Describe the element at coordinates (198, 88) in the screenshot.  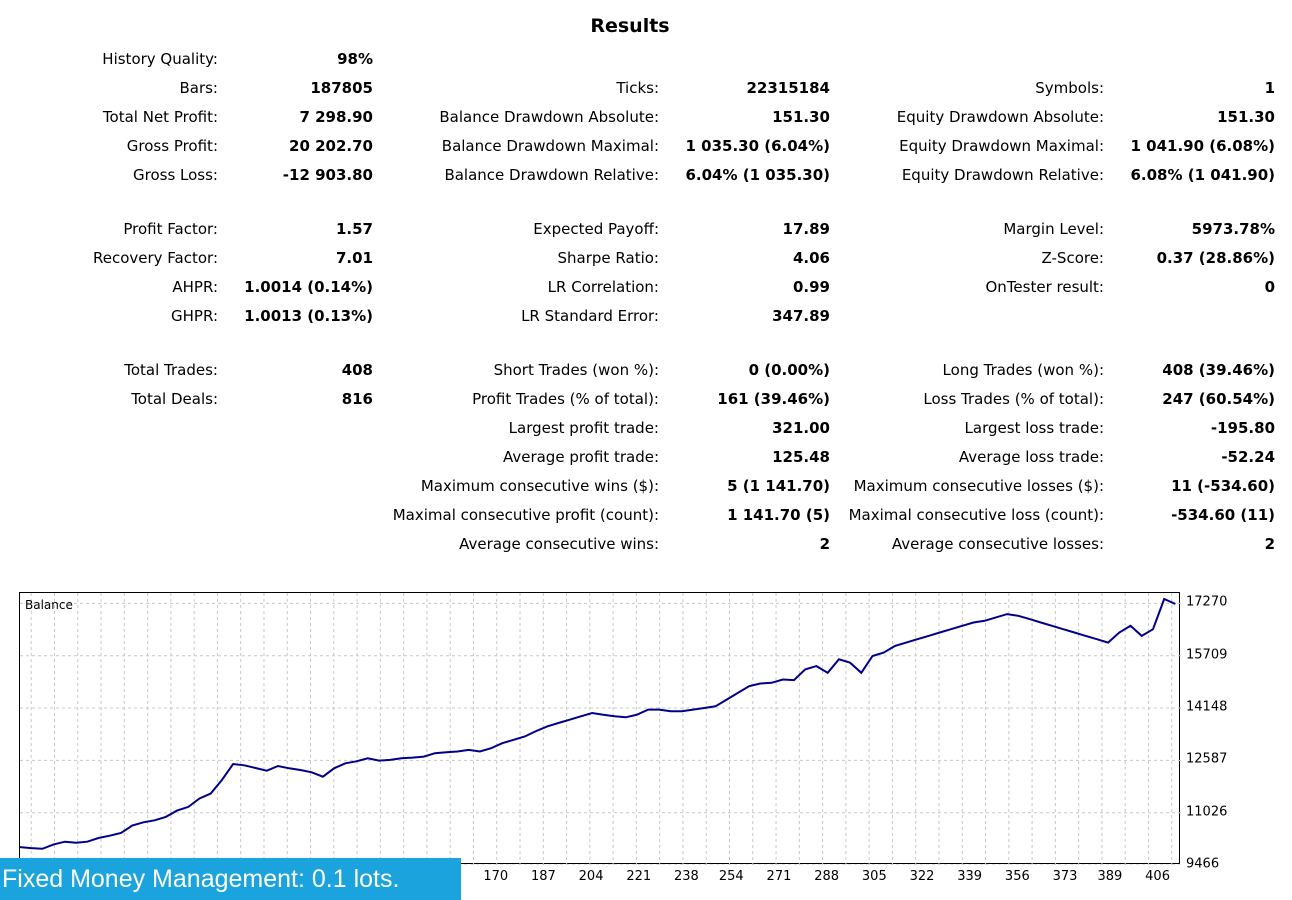
I see `bars-label: Bars:` at that location.